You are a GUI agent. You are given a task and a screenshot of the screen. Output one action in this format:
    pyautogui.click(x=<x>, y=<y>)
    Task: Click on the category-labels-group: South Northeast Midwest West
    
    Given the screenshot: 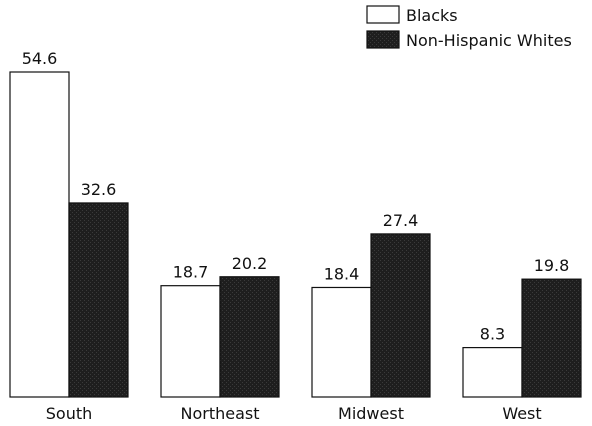 What is the action you would take?
    pyautogui.click(x=294, y=413)
    